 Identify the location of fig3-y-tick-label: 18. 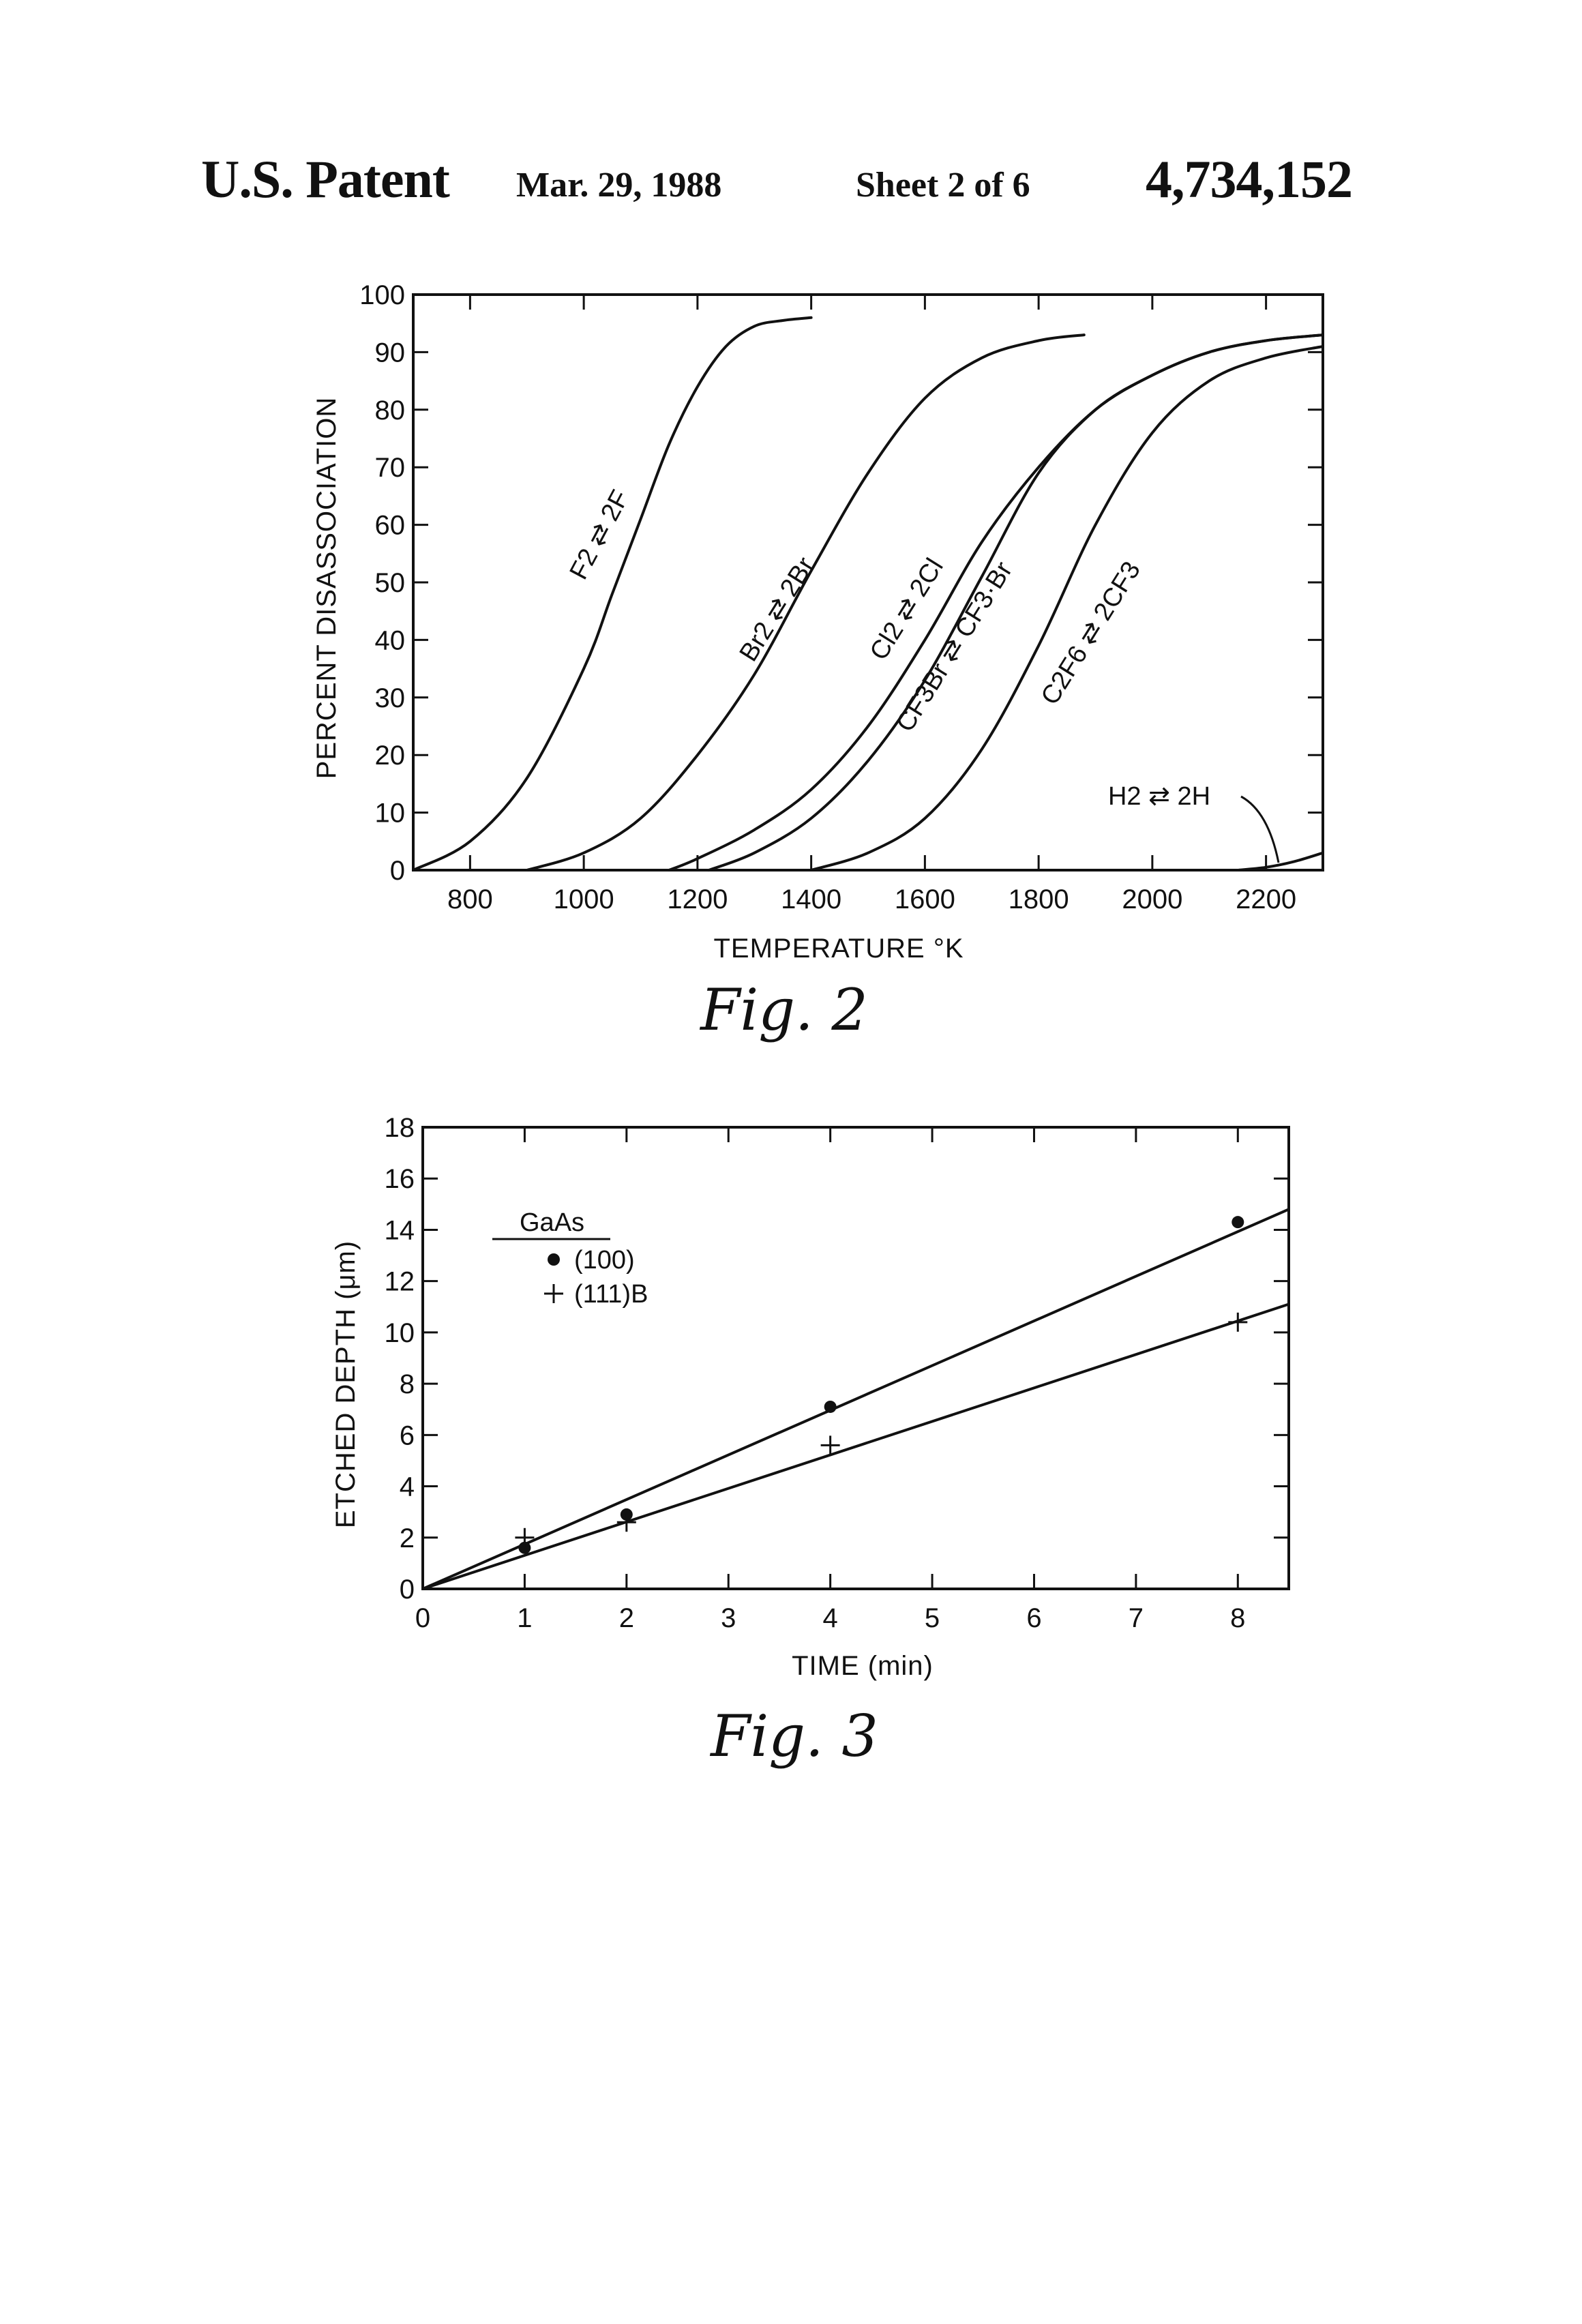
(400, 1128).